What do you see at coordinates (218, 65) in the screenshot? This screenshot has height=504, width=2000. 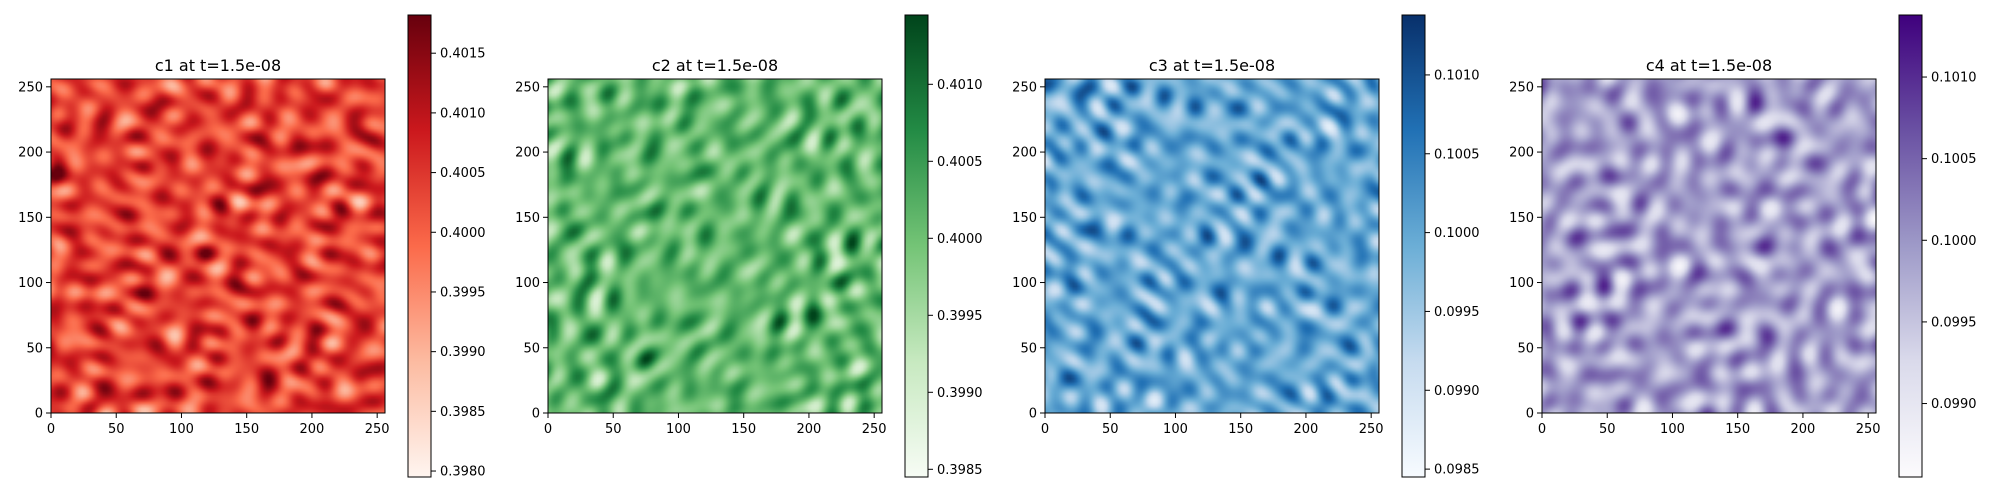 I see `chart-title: c1 at t=1.5e-08` at bounding box center [218, 65].